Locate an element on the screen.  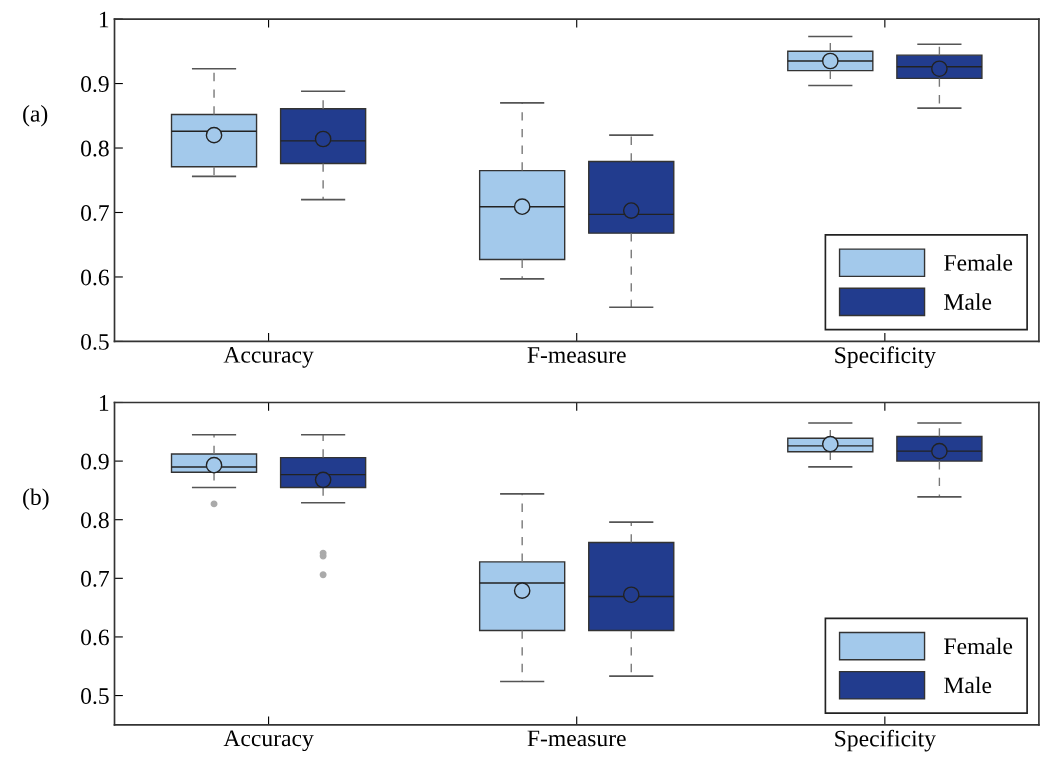
text: (a) is located at coordinates (35, 116).